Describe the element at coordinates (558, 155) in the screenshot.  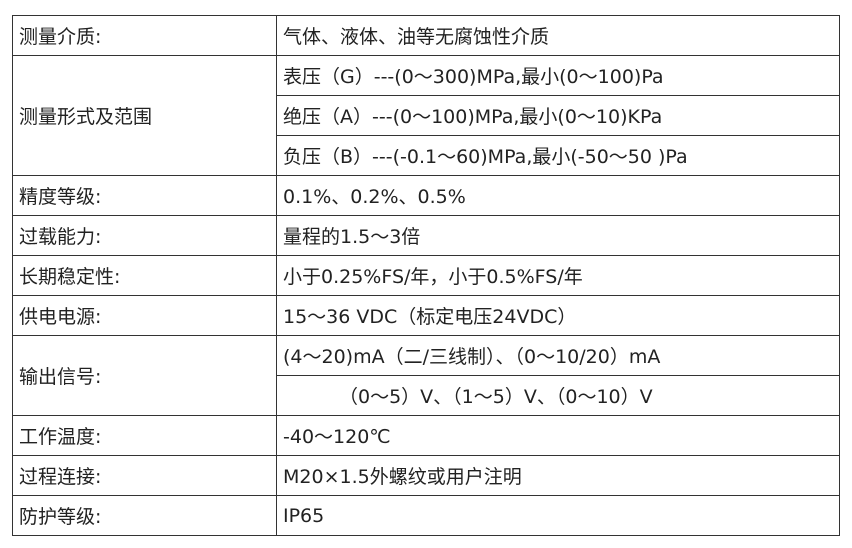
I see `row-value: 负压（B）---(-0.1～60)MPa,最小(-50～50 )Pa` at that location.